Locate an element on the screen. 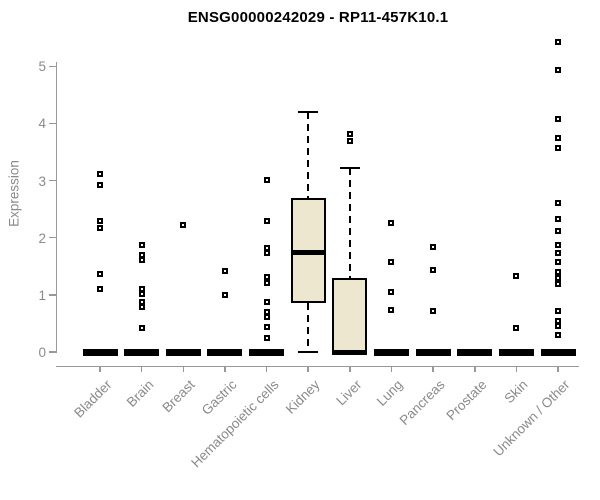 The width and height of the screenshot is (600, 500). y-axis-tick-label: 4 is located at coordinates (42, 124).